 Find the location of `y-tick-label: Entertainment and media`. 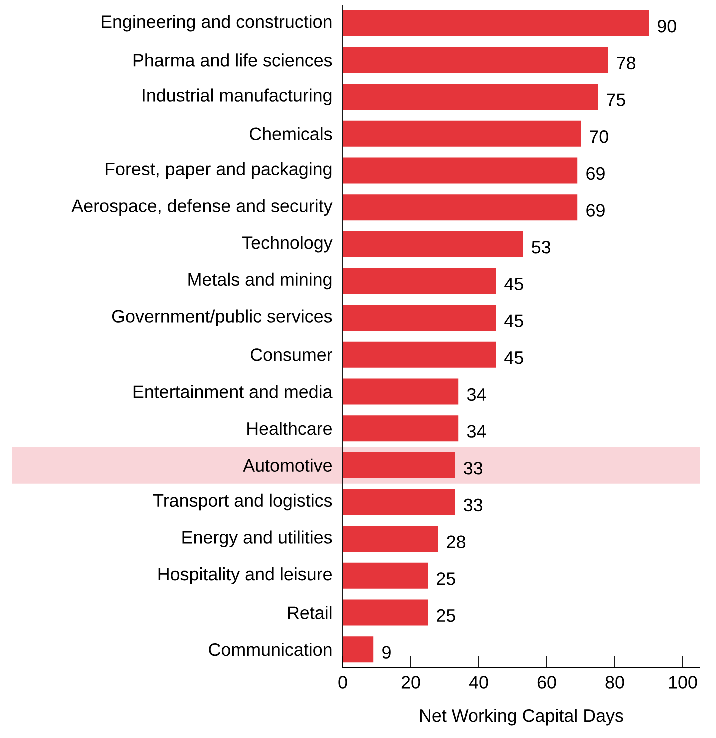

y-tick-label: Entertainment and media is located at coordinates (233, 391).